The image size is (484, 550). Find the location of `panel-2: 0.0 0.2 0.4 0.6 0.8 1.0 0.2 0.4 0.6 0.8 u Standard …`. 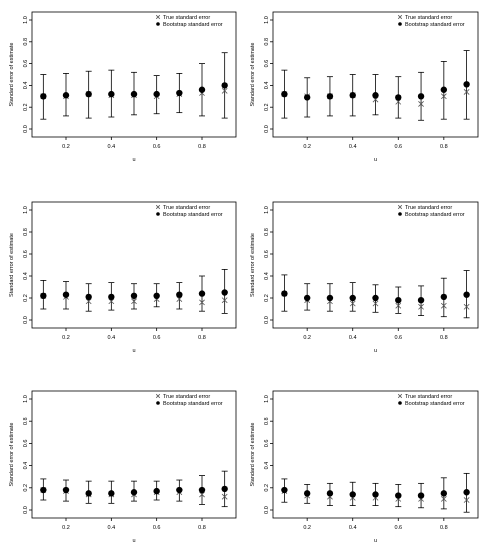

panel-2: 0.0 0.2 0.4 0.6 0.8 1.0 0.2 0.4 0.6 0.8 u Standard … is located at coordinates (364, 87).